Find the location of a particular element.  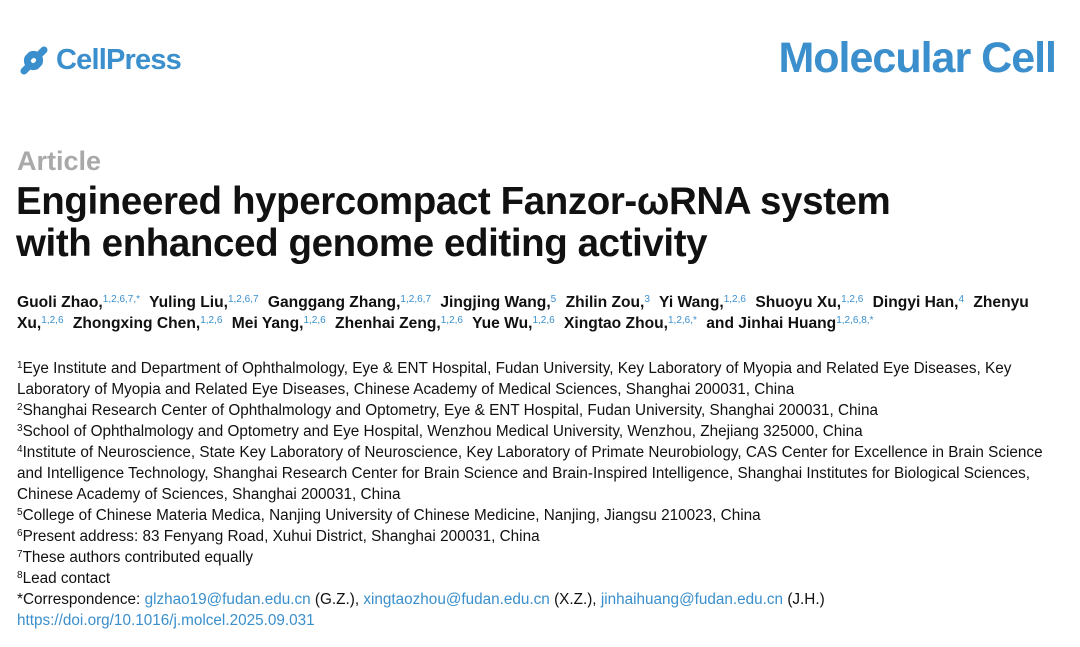

author-name: Mei Yang, is located at coordinates (267, 323).